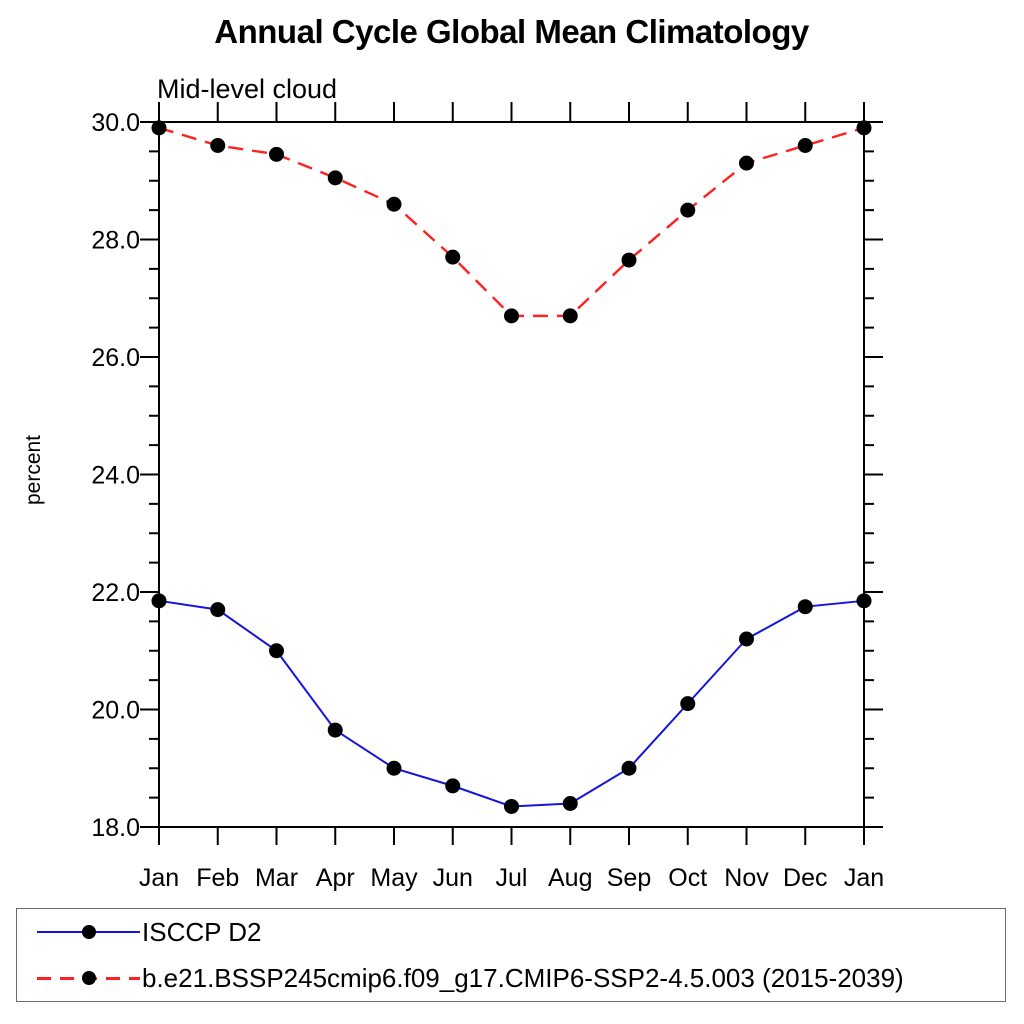  What do you see at coordinates (115, 476) in the screenshot?
I see `y-tick-label: 24.0` at bounding box center [115, 476].